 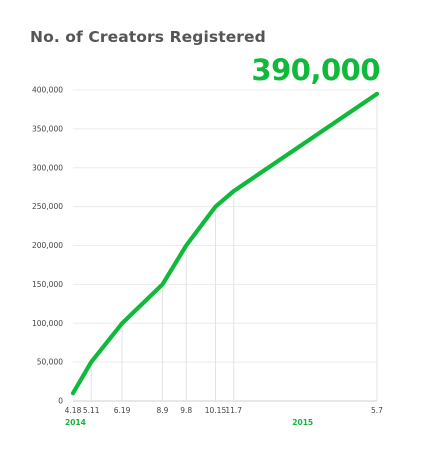 I want to click on y-tick-label: 400,000, so click(x=47, y=90).